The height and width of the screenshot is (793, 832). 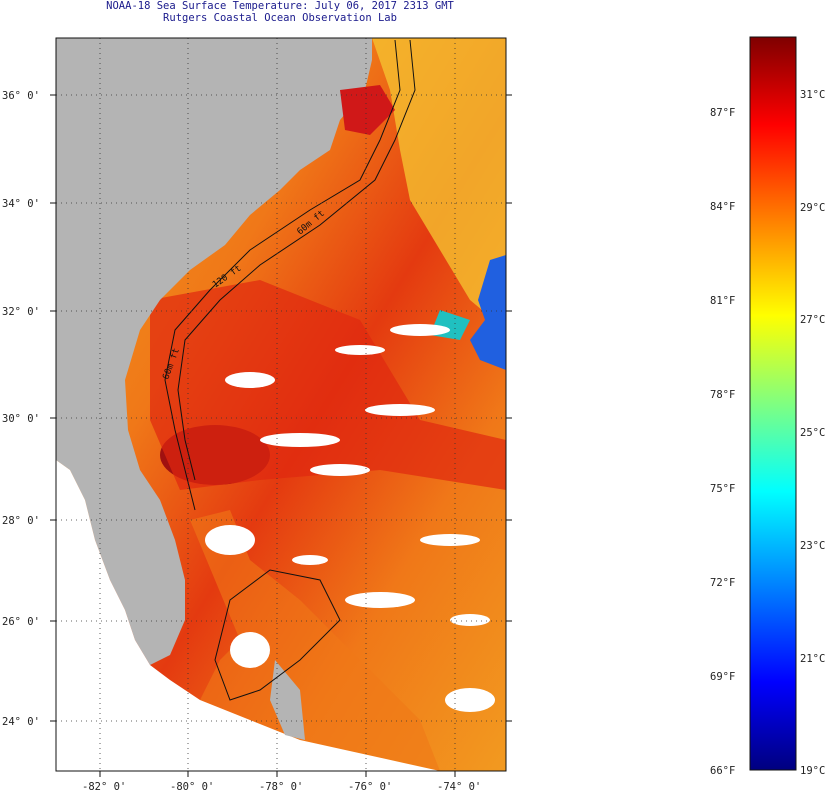 I want to click on legend-c-21: 21°C, so click(x=812, y=659).